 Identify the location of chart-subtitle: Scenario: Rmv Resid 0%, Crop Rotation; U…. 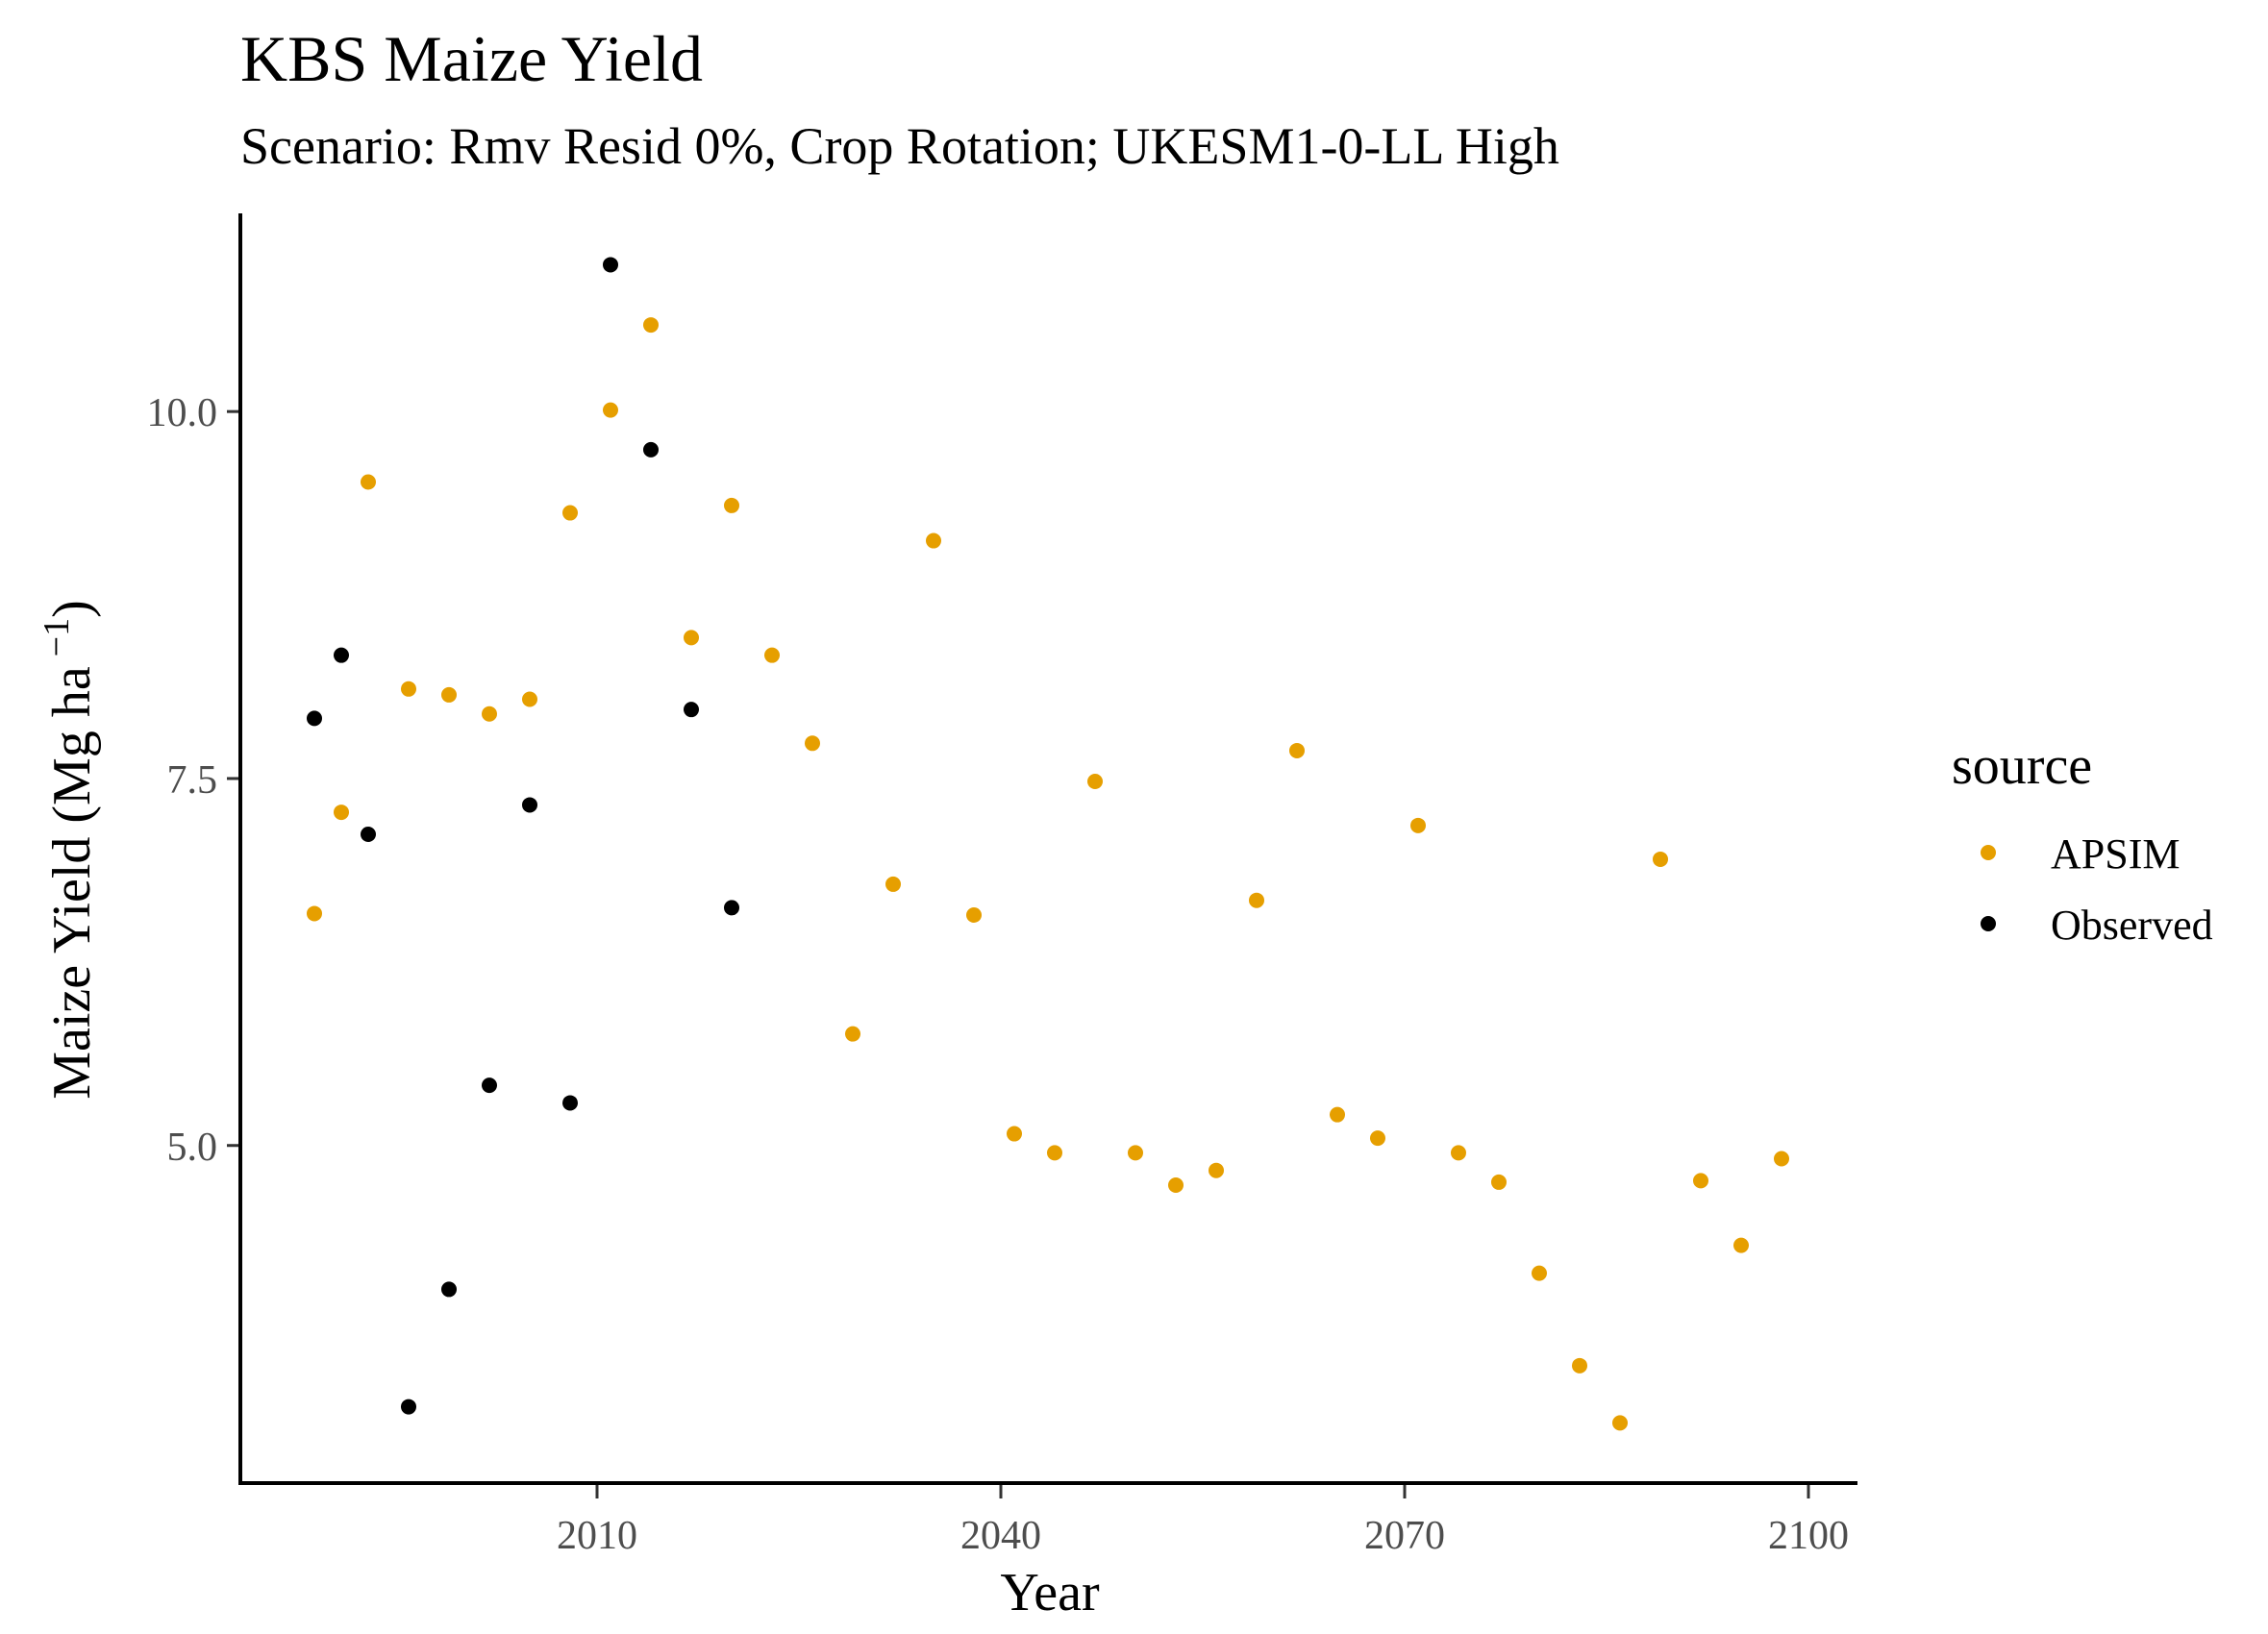
(899, 146).